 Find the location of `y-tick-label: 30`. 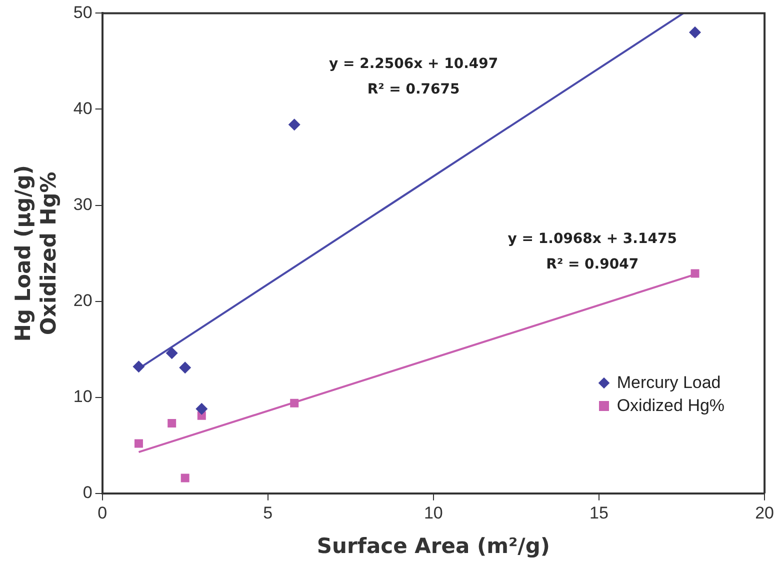

y-tick-label: 30 is located at coordinates (82, 204).